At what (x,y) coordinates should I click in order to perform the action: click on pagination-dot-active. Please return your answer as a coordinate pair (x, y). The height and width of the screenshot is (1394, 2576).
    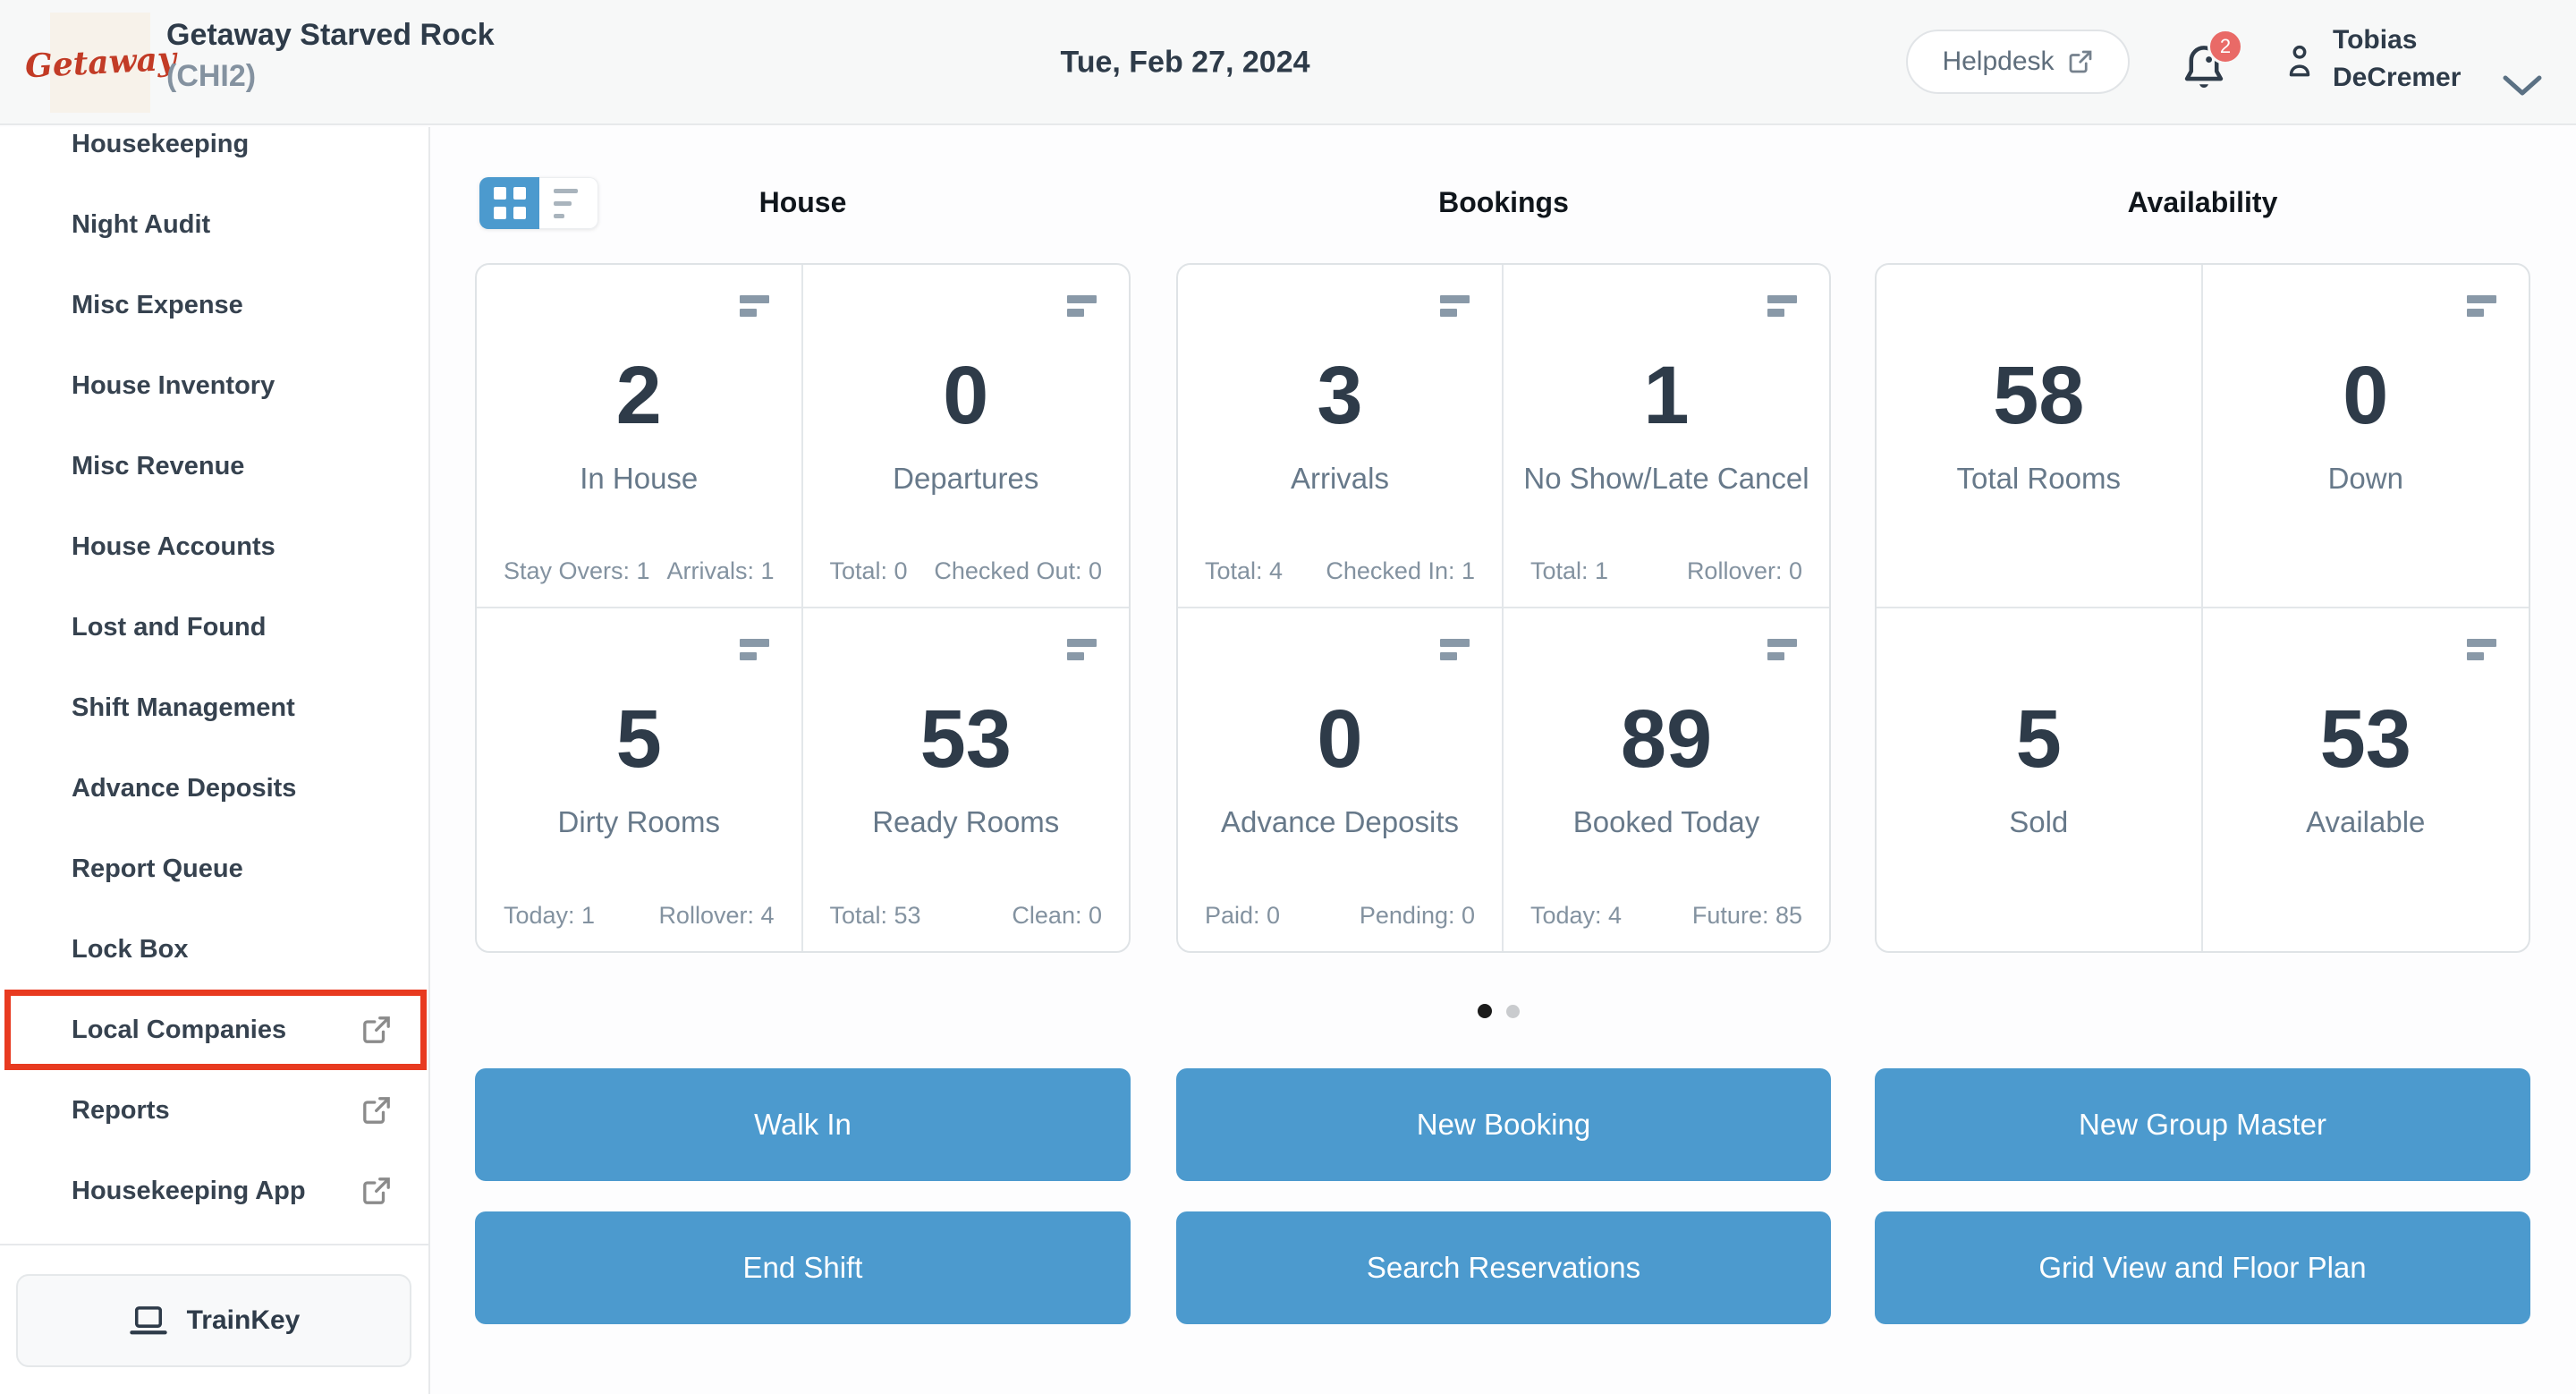
    Looking at the image, I should click on (1485, 1011).